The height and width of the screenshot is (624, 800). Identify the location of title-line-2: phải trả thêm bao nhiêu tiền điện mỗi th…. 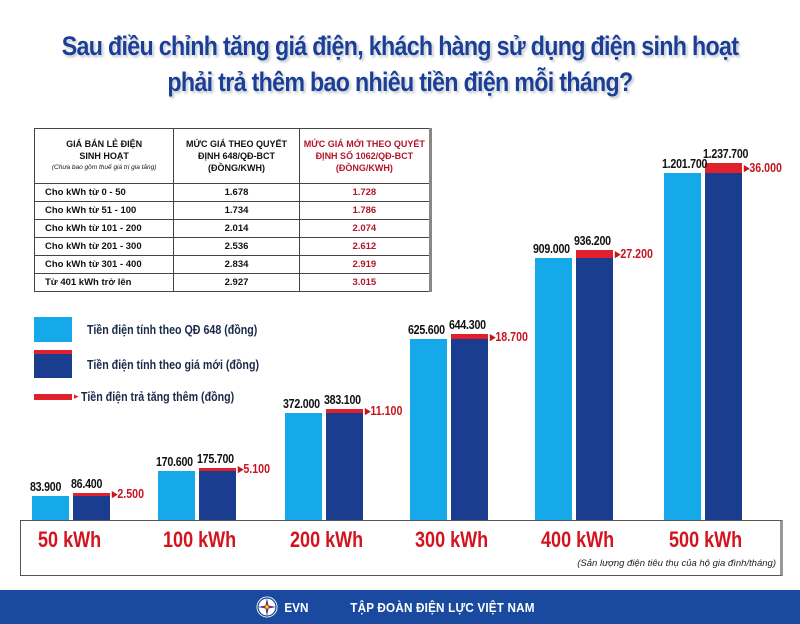
(400, 82).